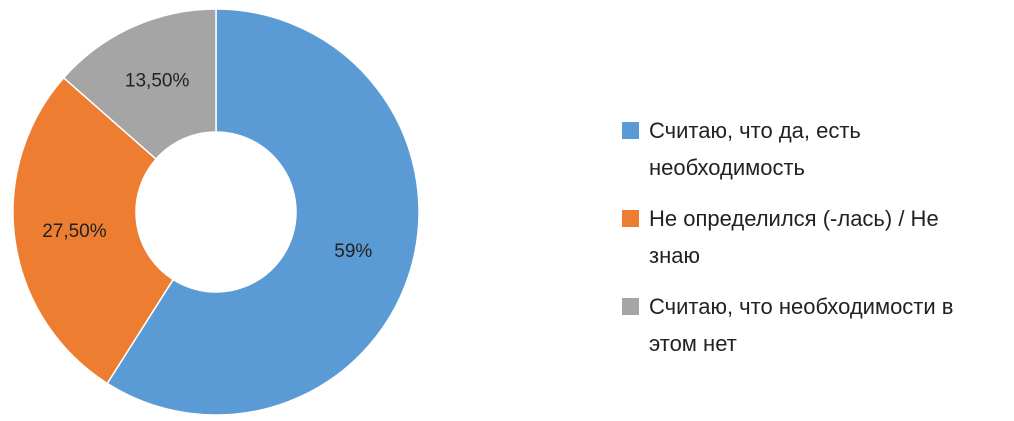 The image size is (1014, 421). Describe the element at coordinates (74, 231) in the screenshot. I see `data-label: 27,50%` at that location.